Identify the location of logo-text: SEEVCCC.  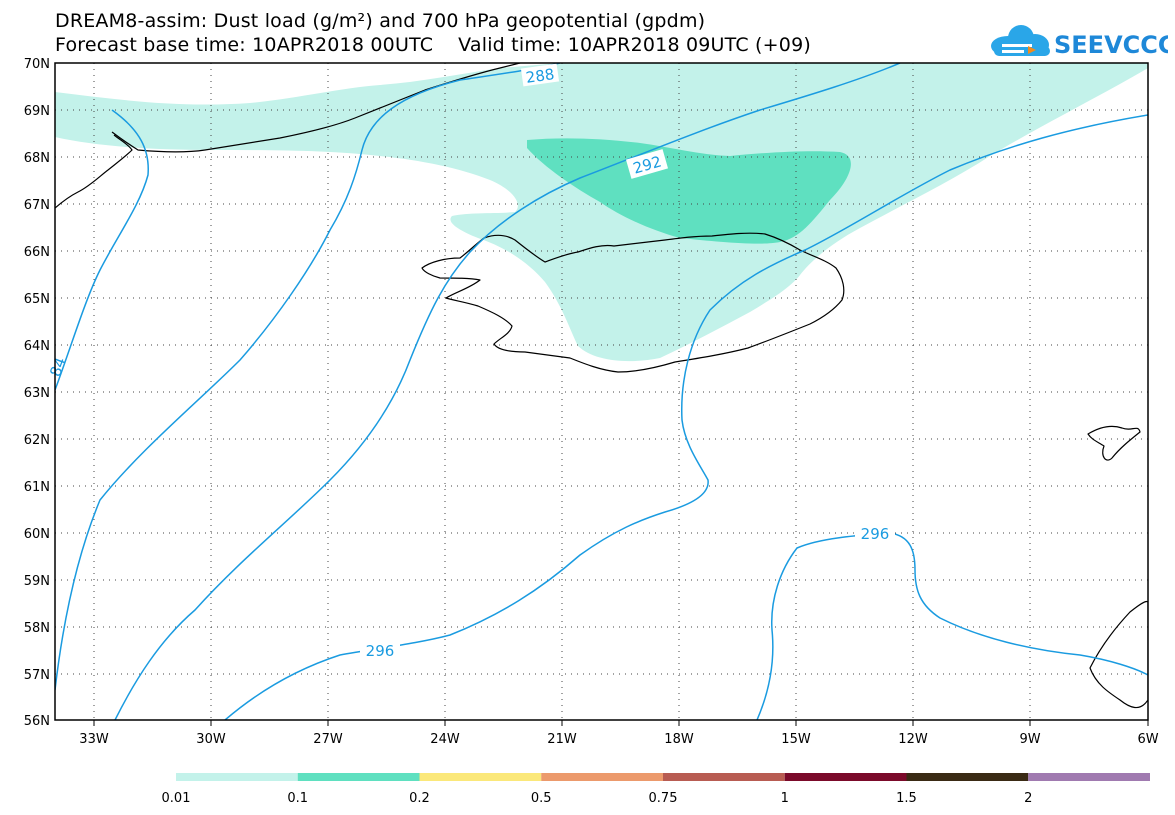
(1111, 45).